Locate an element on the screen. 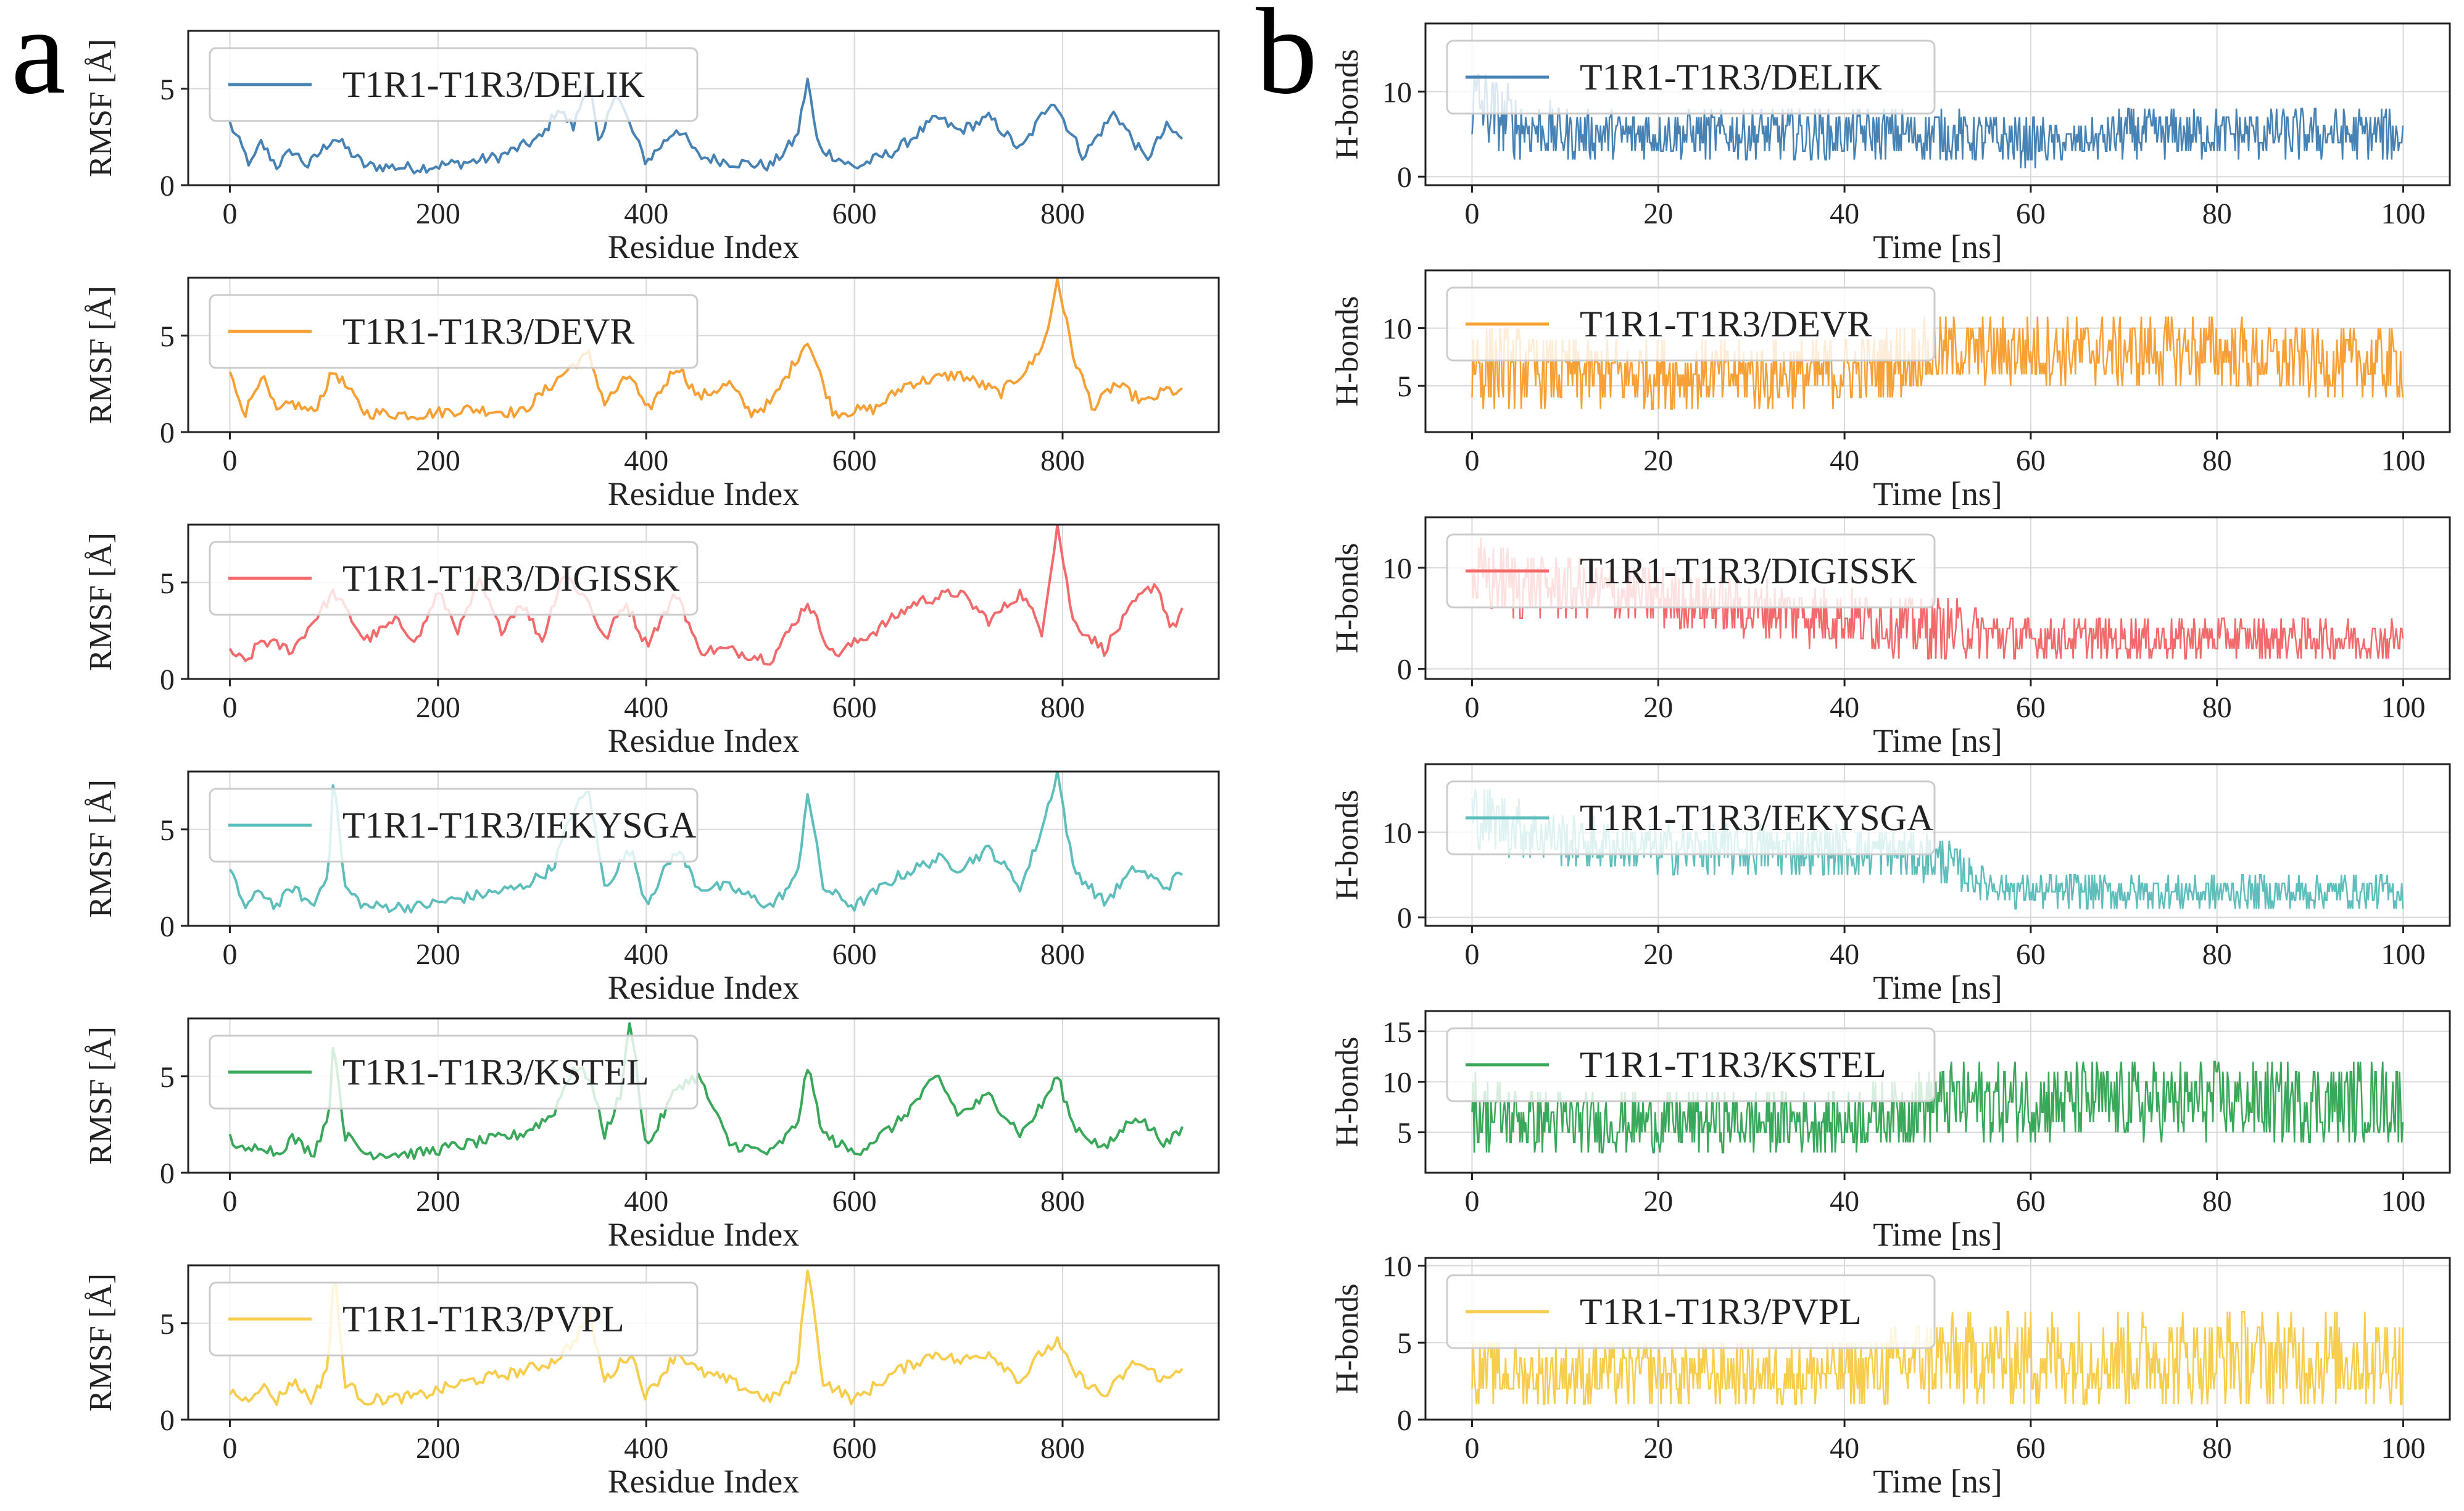 The width and height of the screenshot is (2464, 1511). y-tick-label: 15 is located at coordinates (1397, 1033).